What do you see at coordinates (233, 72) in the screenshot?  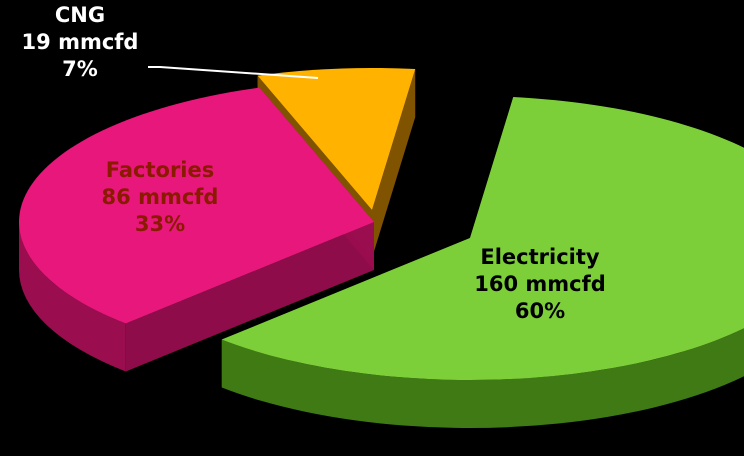 I see `cng-leader-line` at bounding box center [233, 72].